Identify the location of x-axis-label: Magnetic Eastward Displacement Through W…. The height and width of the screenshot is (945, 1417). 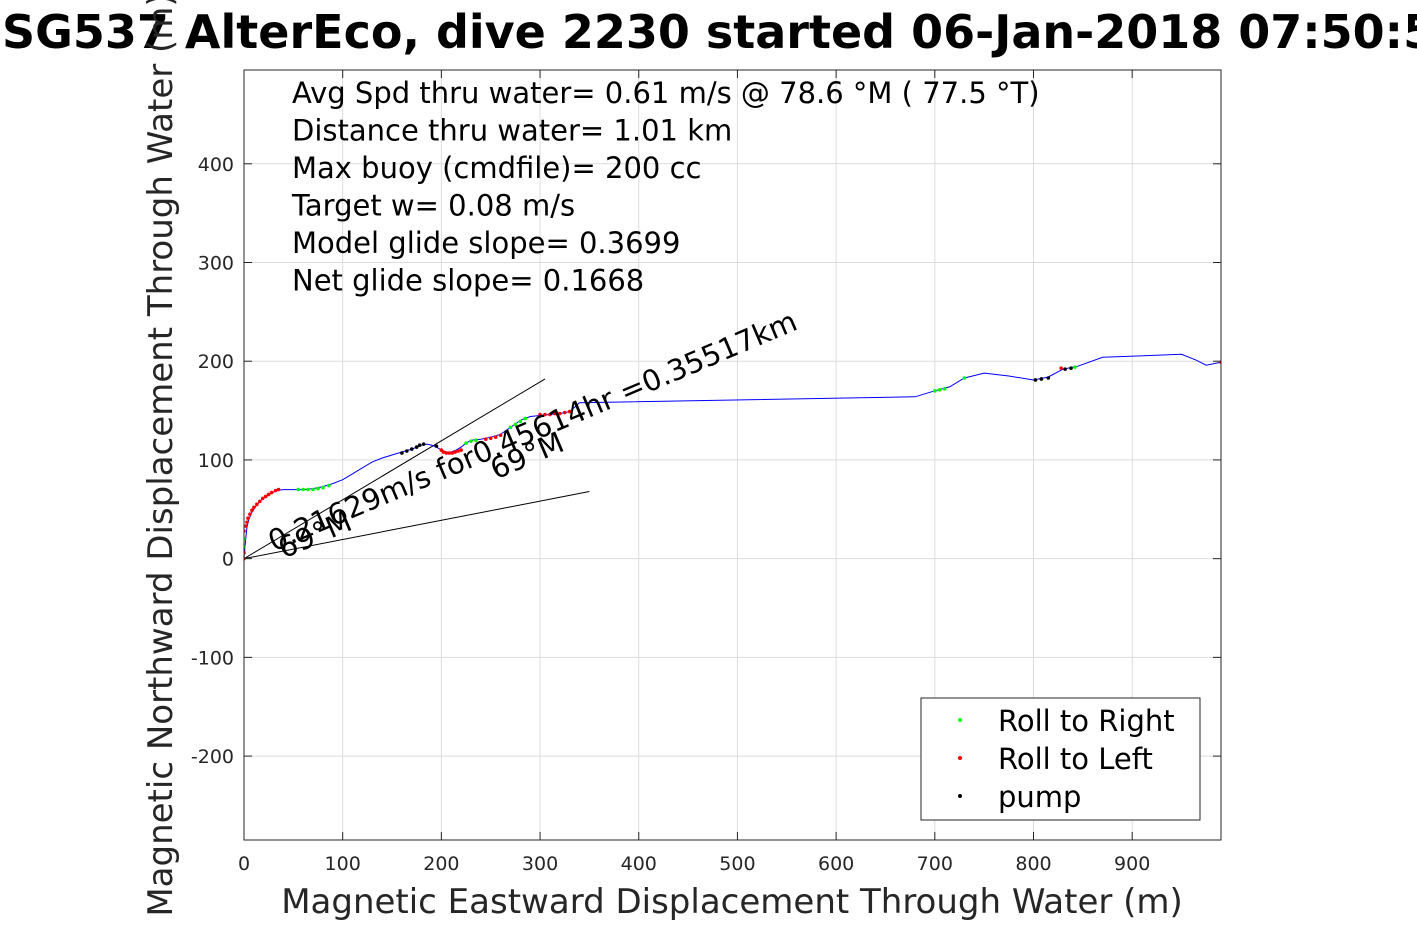
(732, 902).